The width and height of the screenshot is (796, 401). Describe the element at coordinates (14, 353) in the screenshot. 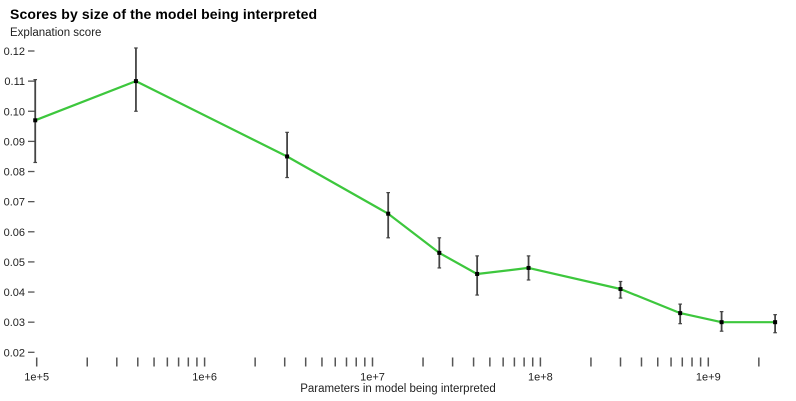

I see `y-tick-label: 0.02` at that location.